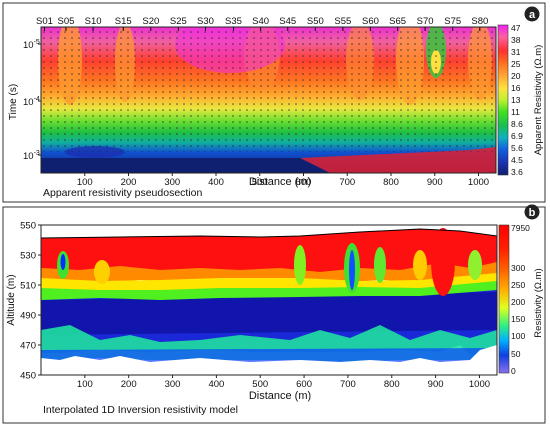 The height and width of the screenshot is (426, 550). I want to click on red-intrusion, so click(443, 262).